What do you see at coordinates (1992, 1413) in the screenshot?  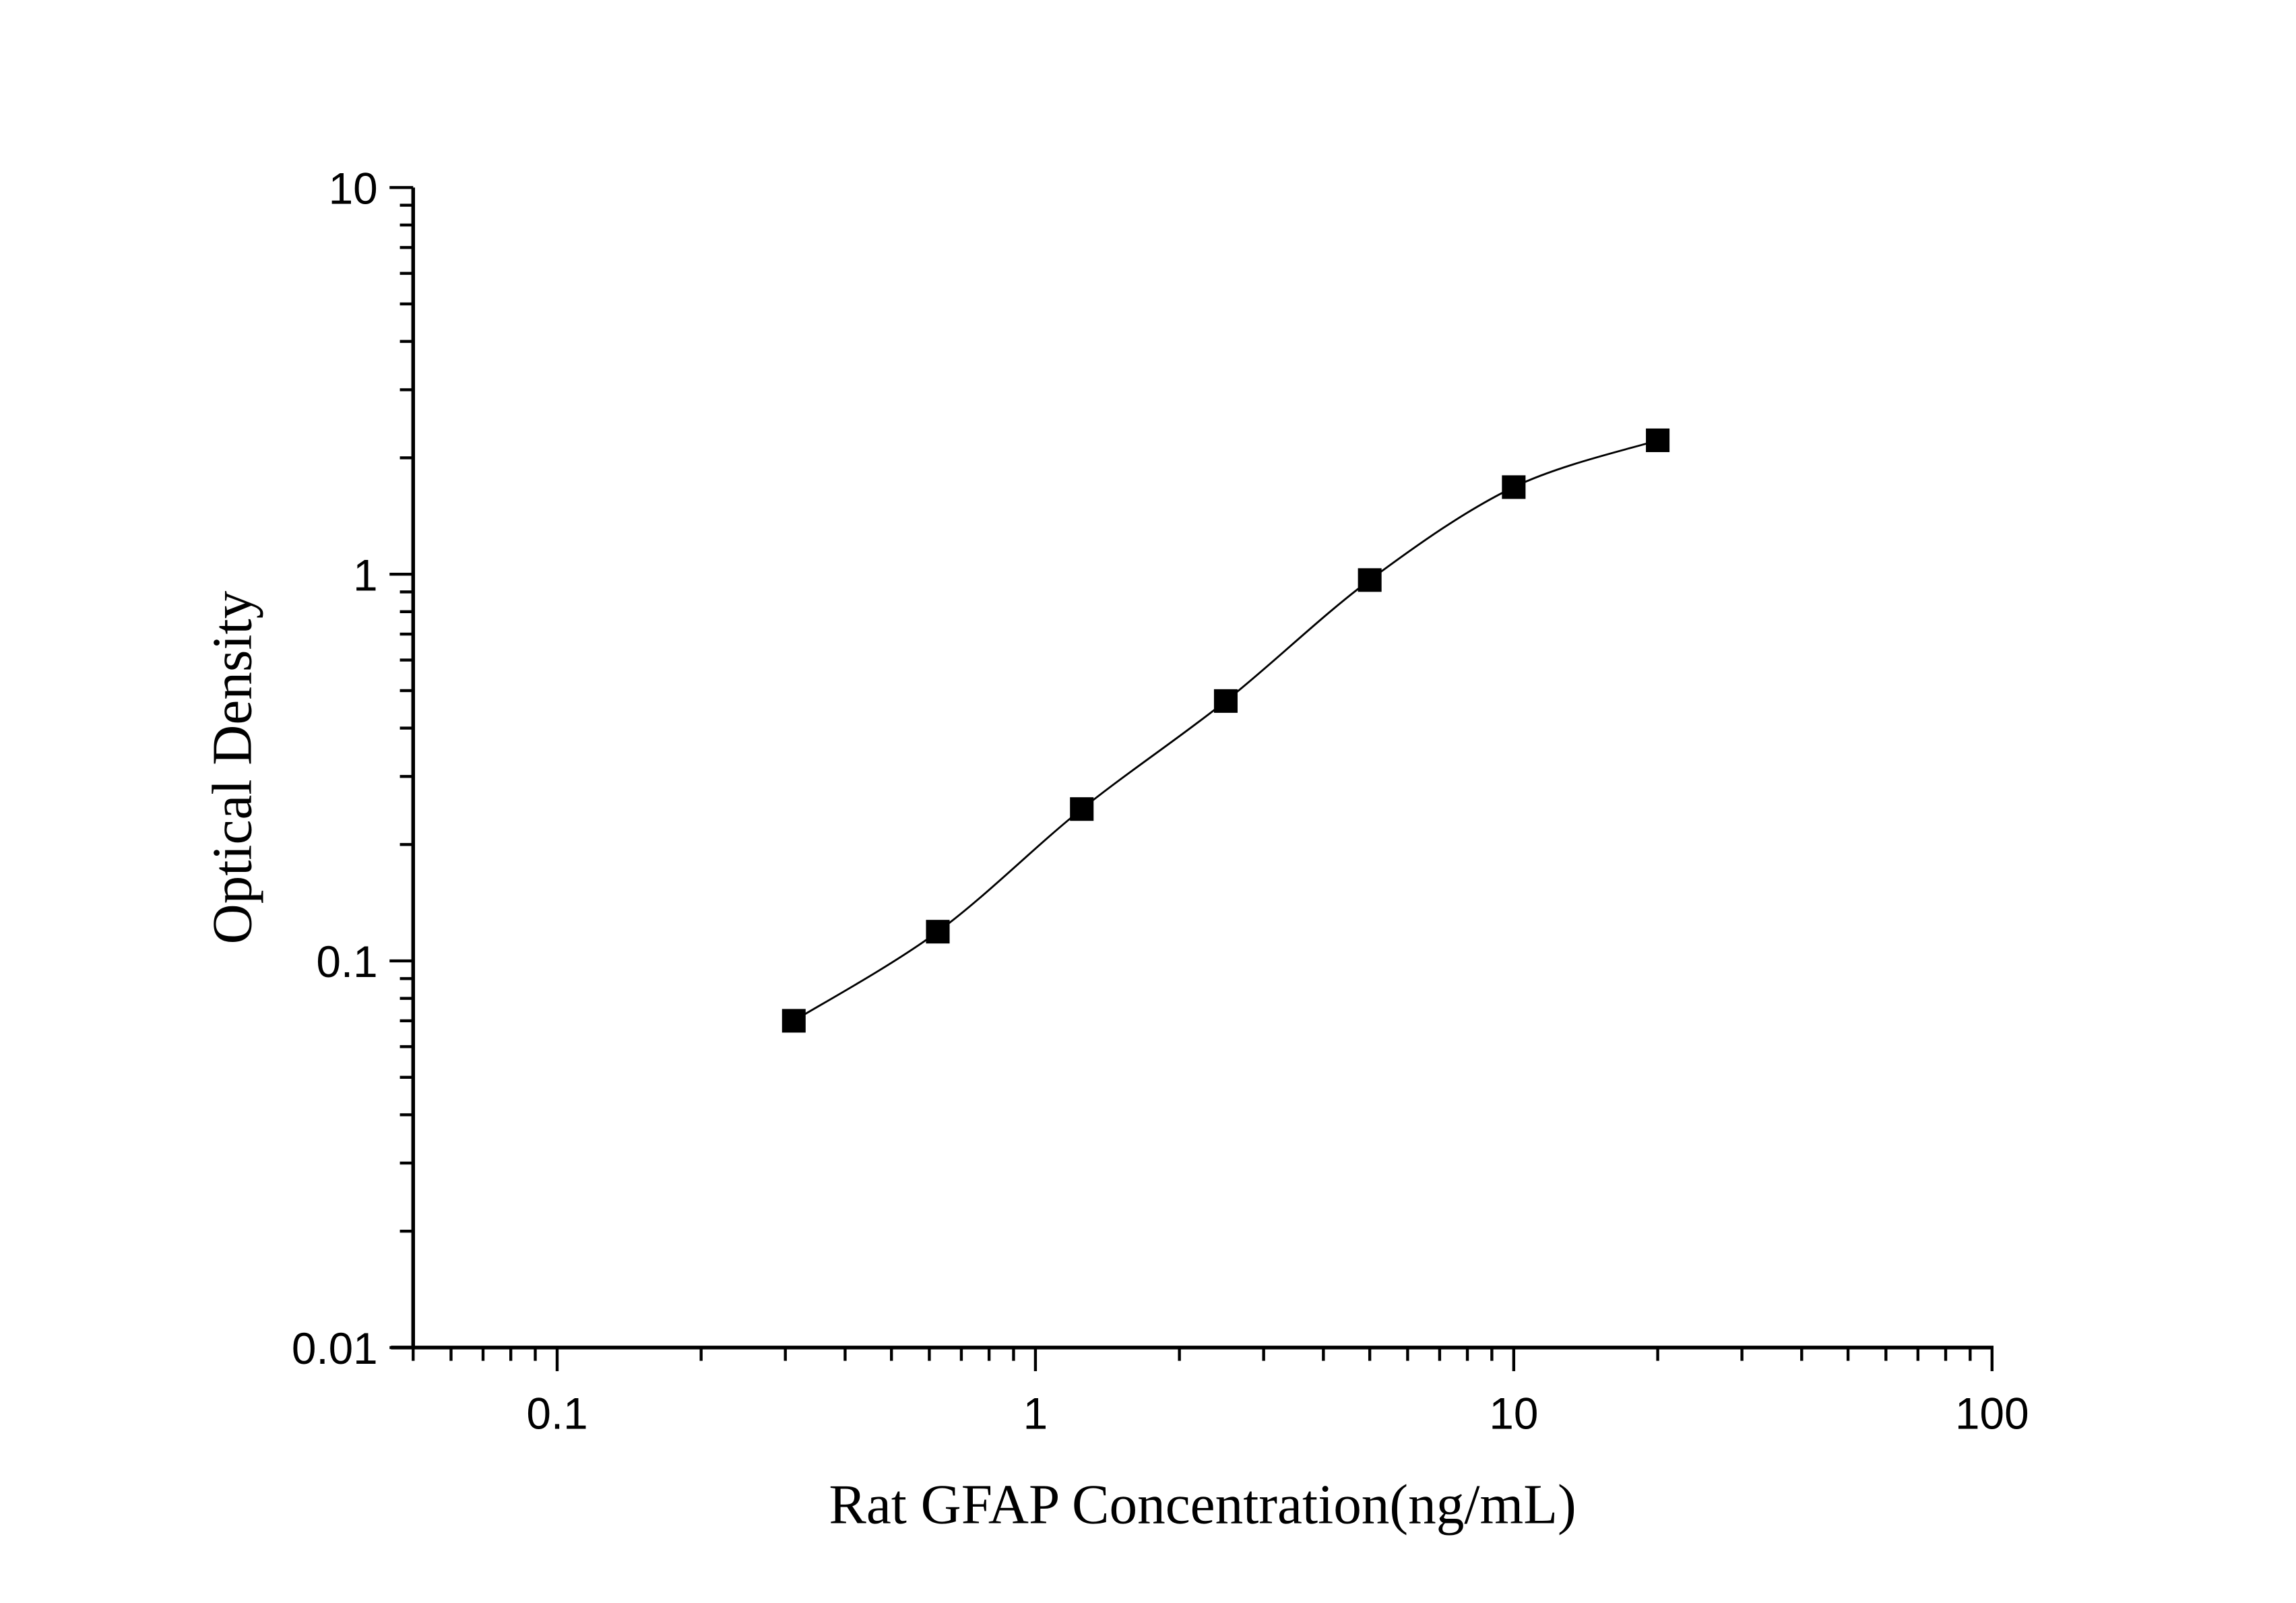 I see `x-tick-label: 100` at bounding box center [1992, 1413].